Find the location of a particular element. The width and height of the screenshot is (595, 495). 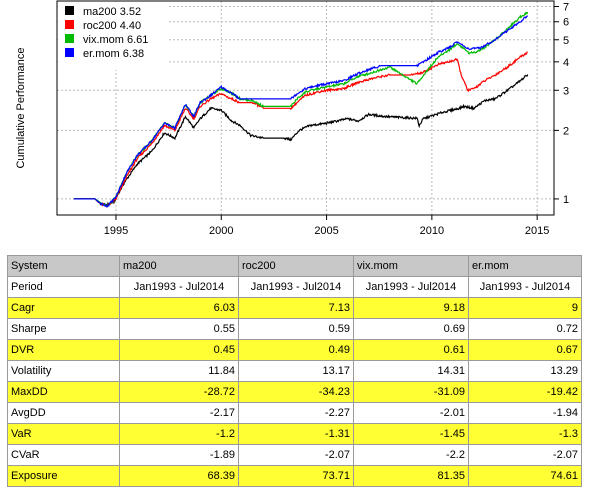

table-header-row: System ma200 roc200 vix.mom er.mom is located at coordinates (294, 266).